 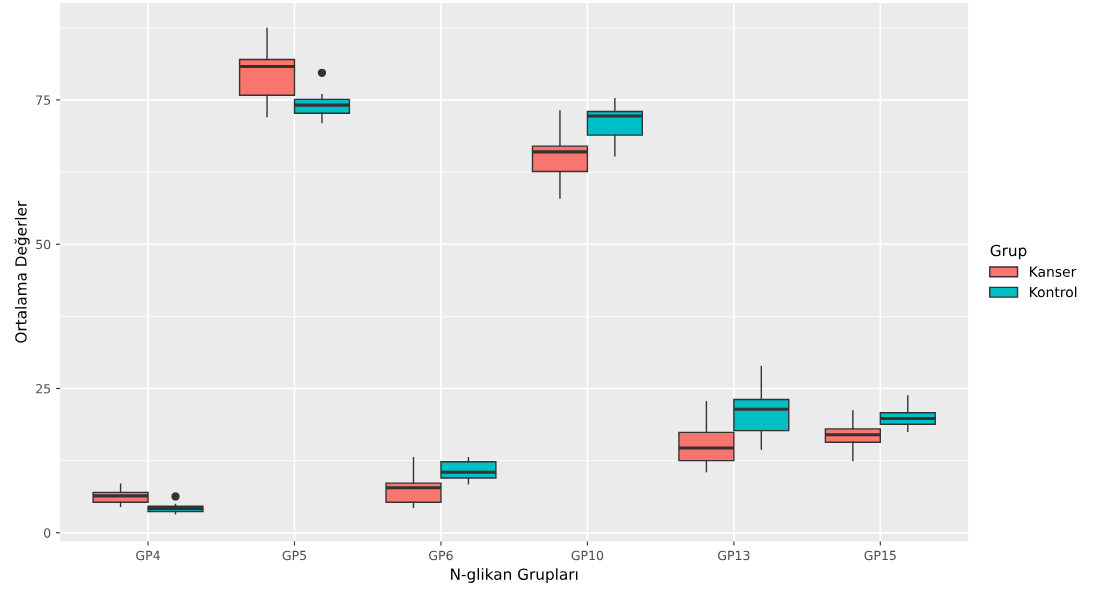 I want to click on legend-title: Grup, so click(x=1008, y=252).